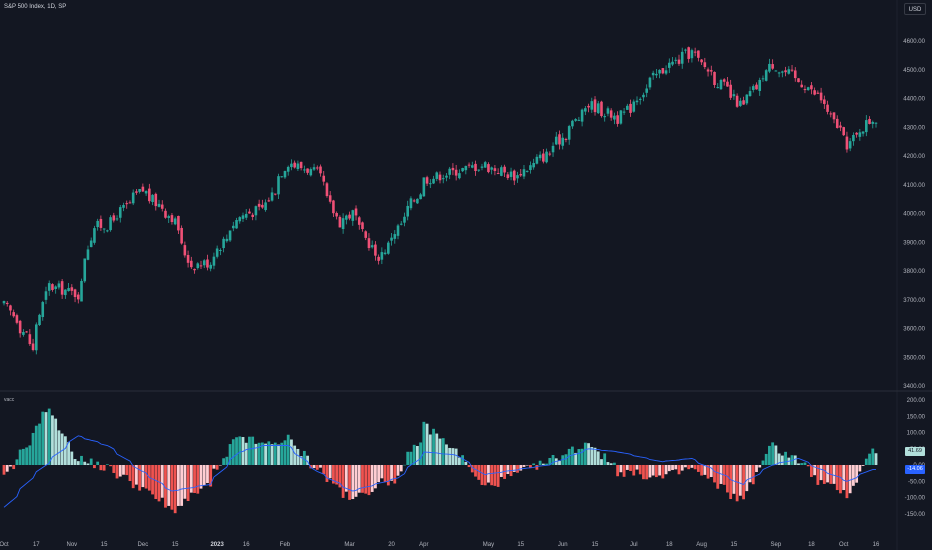 This screenshot has height=550, width=932. I want to click on time-axis-label: Jun, so click(563, 545).